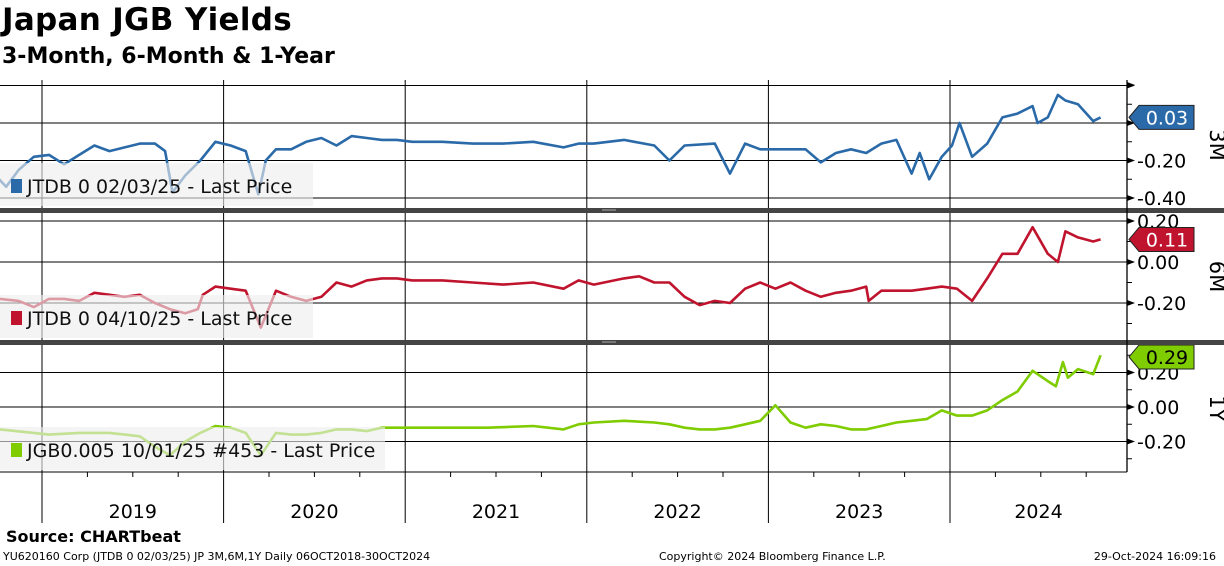 The image size is (1224, 566). What do you see at coordinates (1167, 240) in the screenshot?
I see `last-value-text: 0.11` at bounding box center [1167, 240].